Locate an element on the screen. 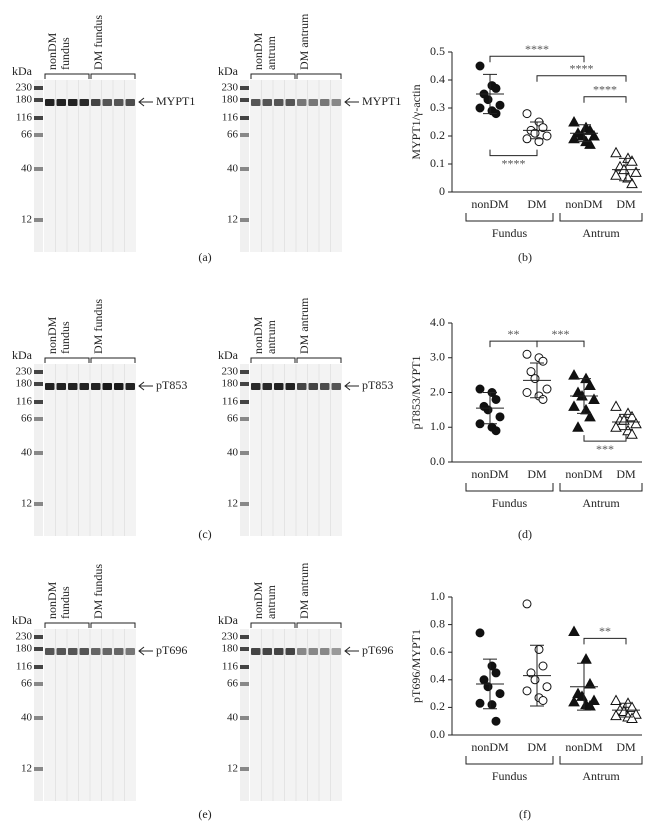 This screenshot has height=831, width=659. sig-label: ** is located at coordinates (605, 631).